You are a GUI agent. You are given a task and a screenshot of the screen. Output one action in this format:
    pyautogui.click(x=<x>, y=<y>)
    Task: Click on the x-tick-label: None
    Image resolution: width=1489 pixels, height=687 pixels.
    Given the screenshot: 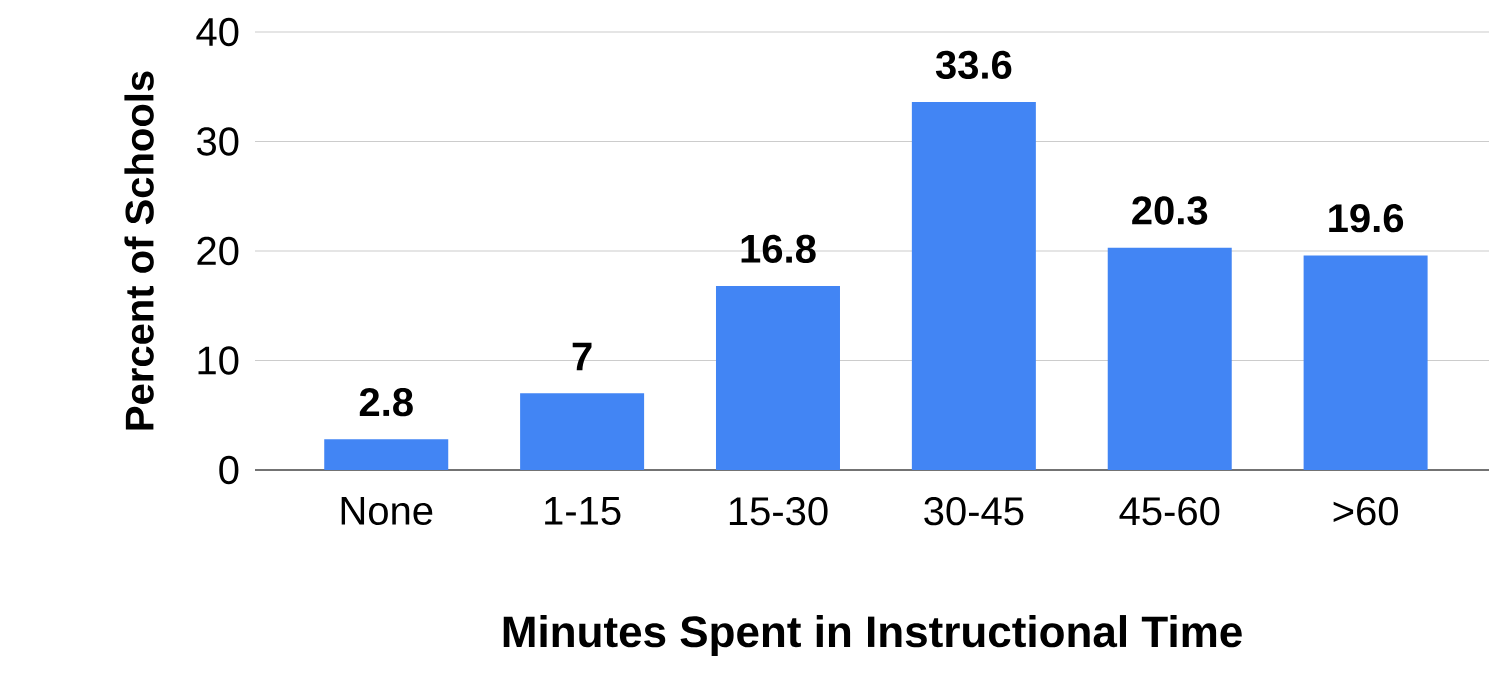 What is the action you would take?
    pyautogui.click(x=387, y=511)
    